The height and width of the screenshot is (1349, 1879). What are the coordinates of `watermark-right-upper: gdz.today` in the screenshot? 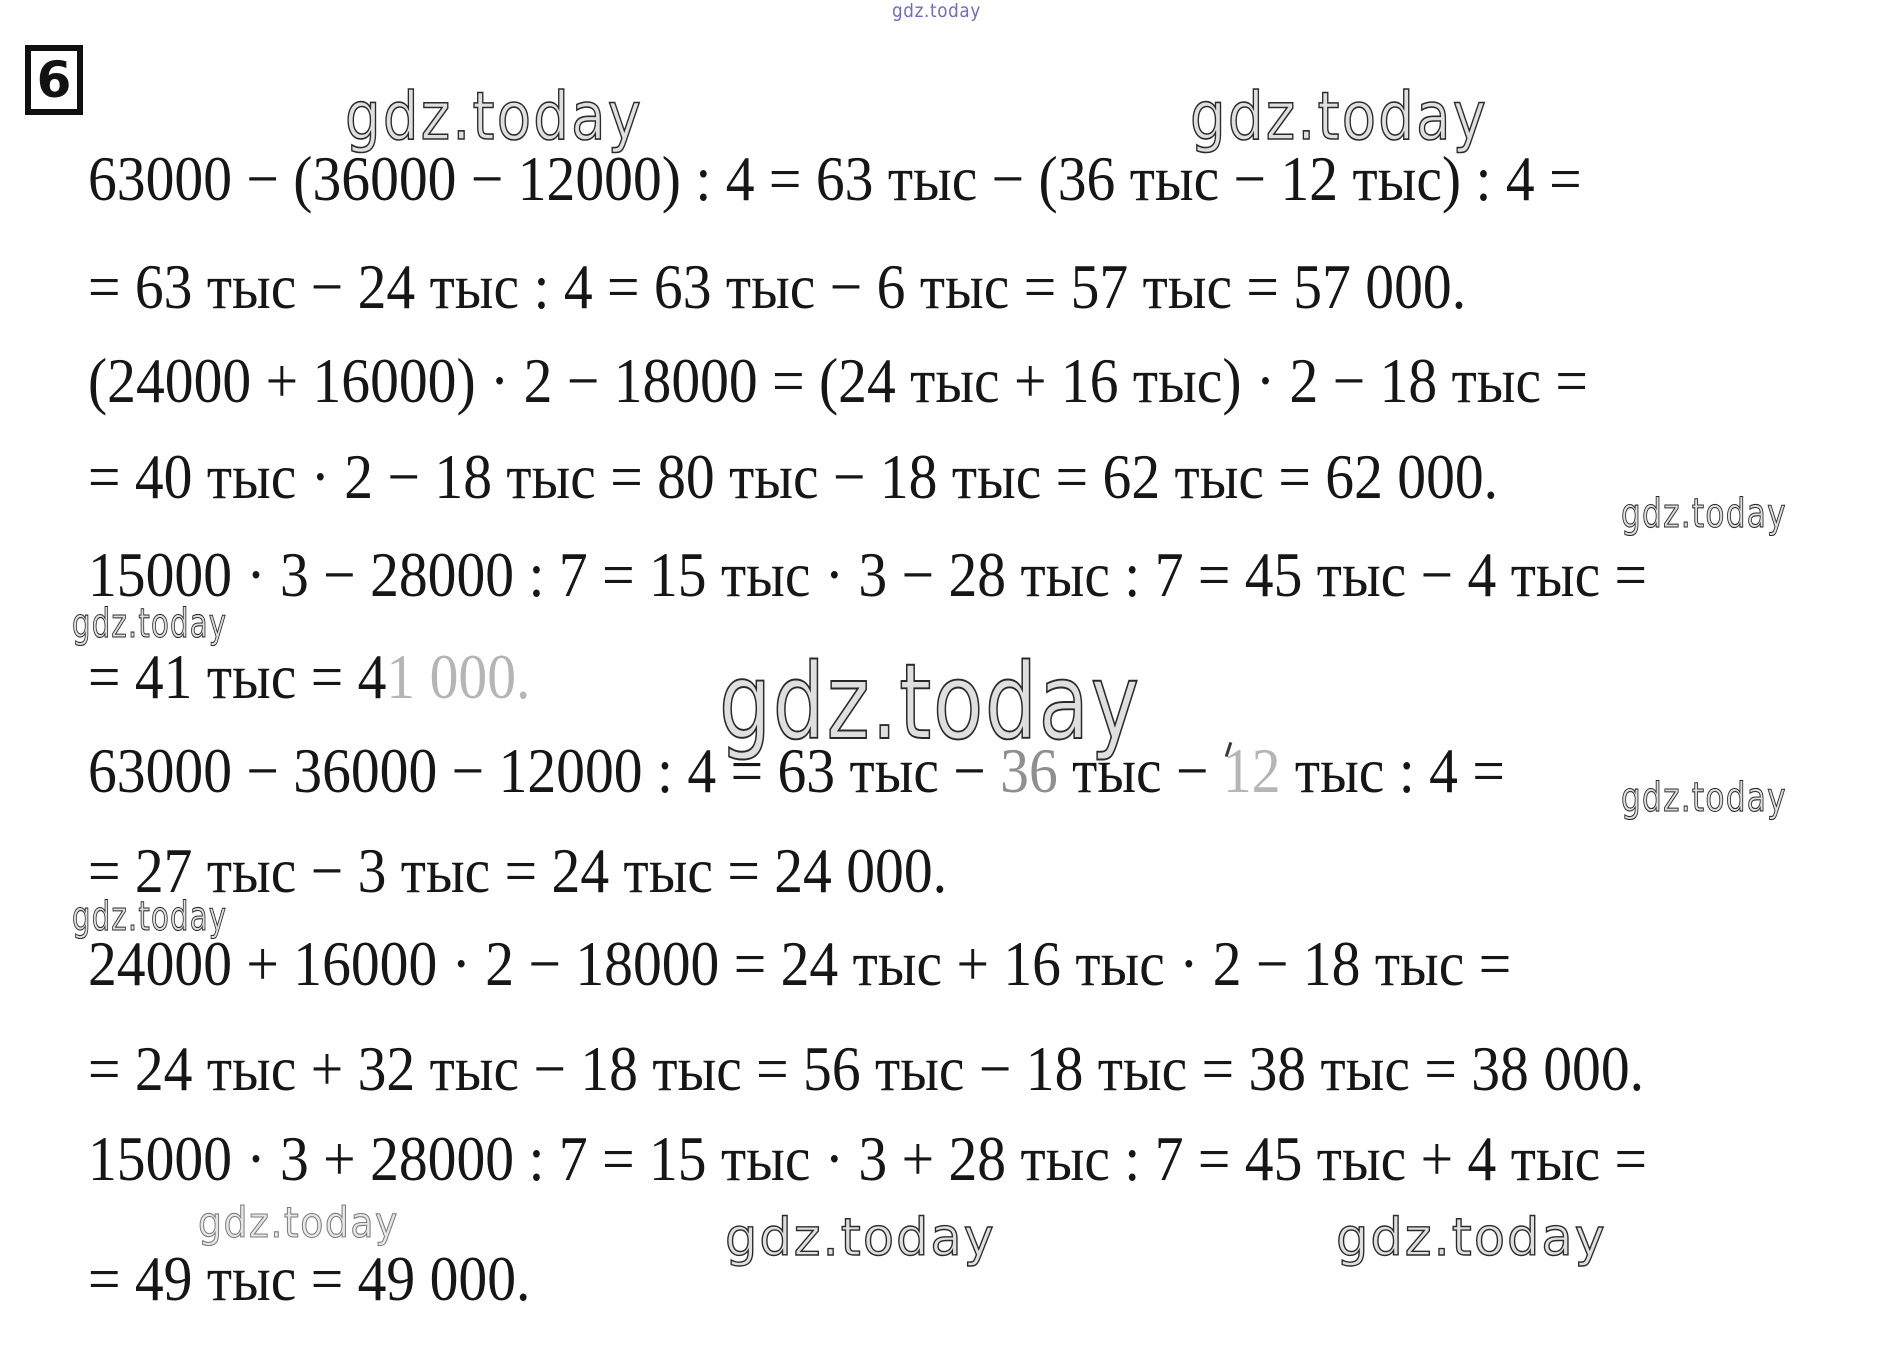 It's located at (1704, 514).